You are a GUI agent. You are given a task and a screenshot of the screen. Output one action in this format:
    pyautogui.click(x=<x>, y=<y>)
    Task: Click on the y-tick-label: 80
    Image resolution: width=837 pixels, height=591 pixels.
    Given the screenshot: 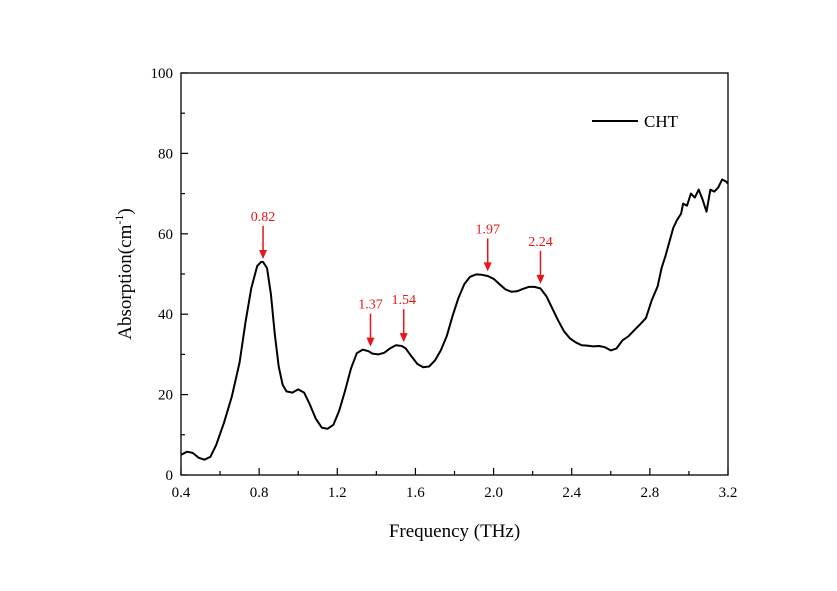 What is the action you would take?
    pyautogui.click(x=165, y=154)
    